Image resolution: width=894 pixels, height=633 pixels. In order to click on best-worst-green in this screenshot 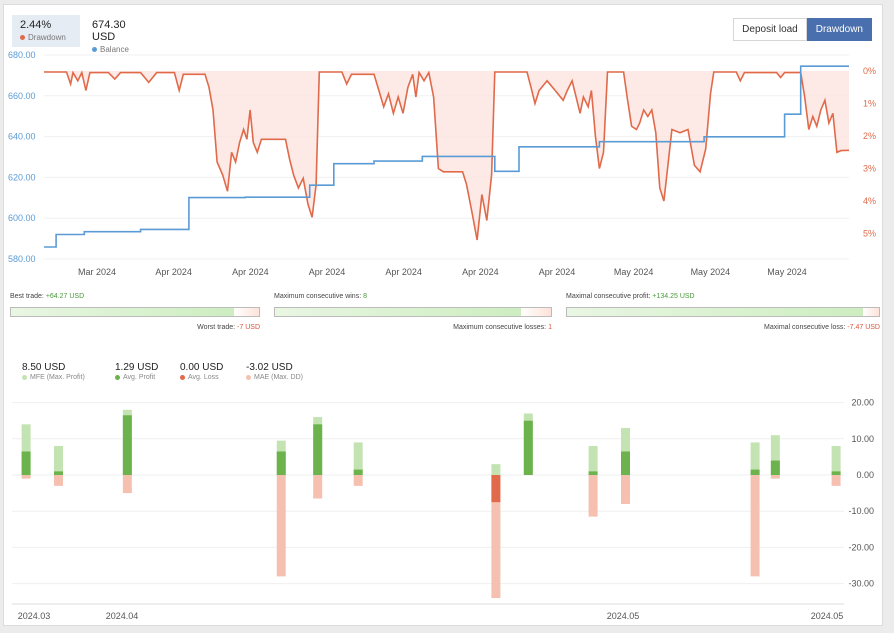, I will do `click(123, 312)`.